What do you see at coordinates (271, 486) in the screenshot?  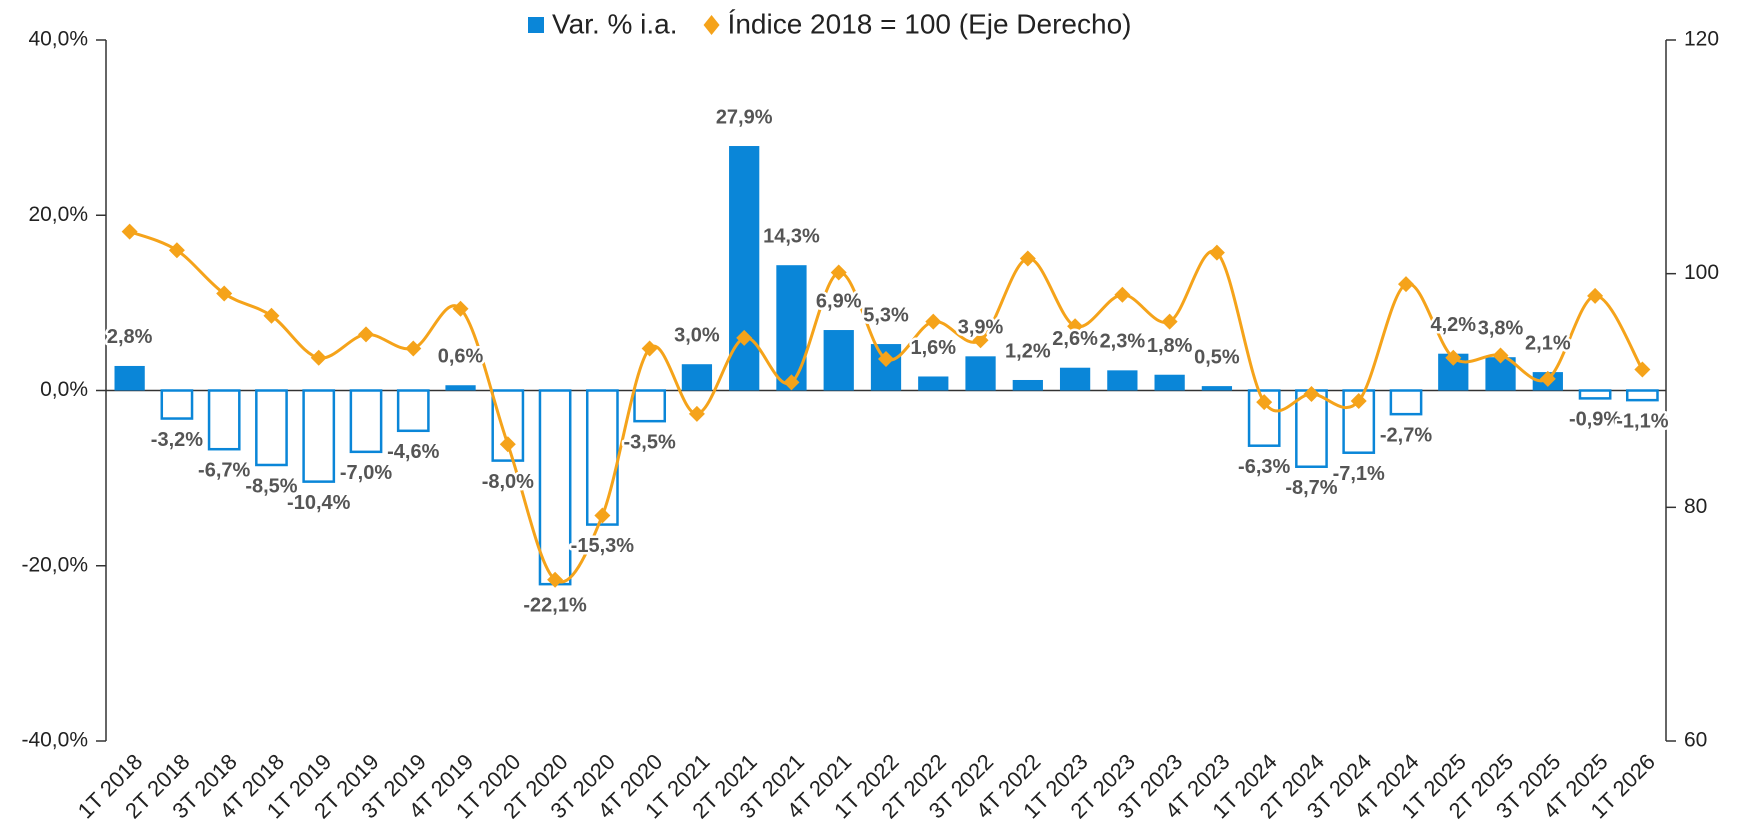 I see `value-label: -8,5%` at bounding box center [271, 486].